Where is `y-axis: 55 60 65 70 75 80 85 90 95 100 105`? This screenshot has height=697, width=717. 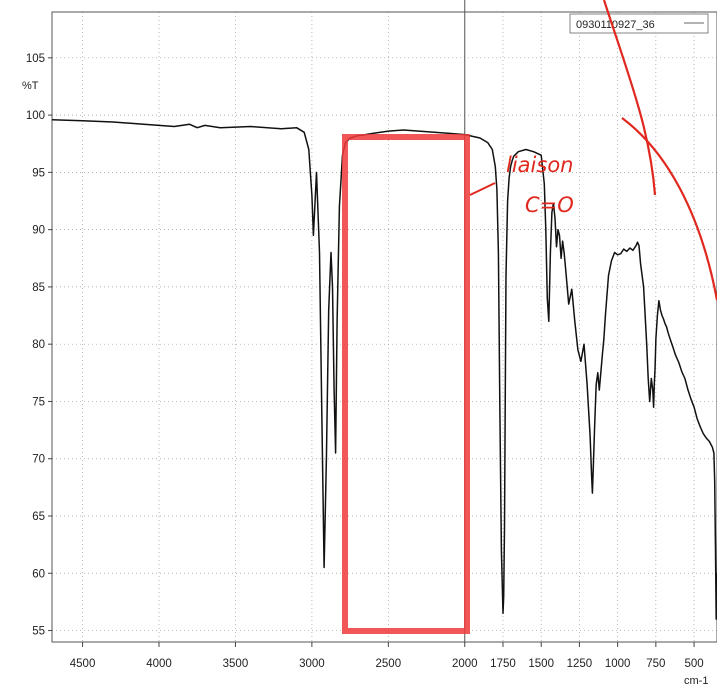 y-axis: 55 60 65 70 75 80 85 90 95 100 105 is located at coordinates (39, 345).